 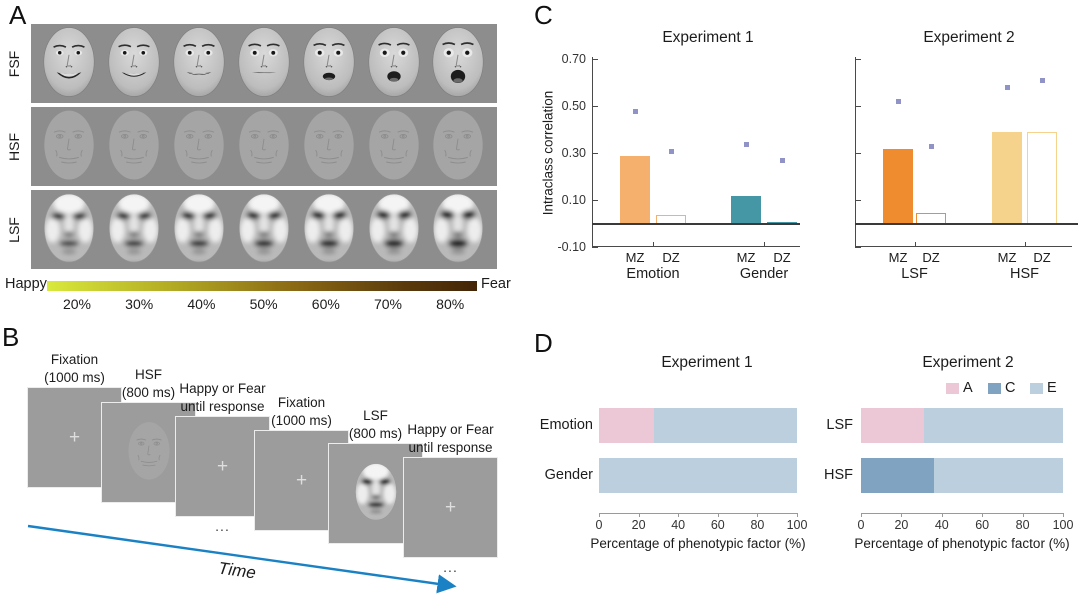 I want to click on frame-label: Happy or Fear until response, so click(x=222, y=397).